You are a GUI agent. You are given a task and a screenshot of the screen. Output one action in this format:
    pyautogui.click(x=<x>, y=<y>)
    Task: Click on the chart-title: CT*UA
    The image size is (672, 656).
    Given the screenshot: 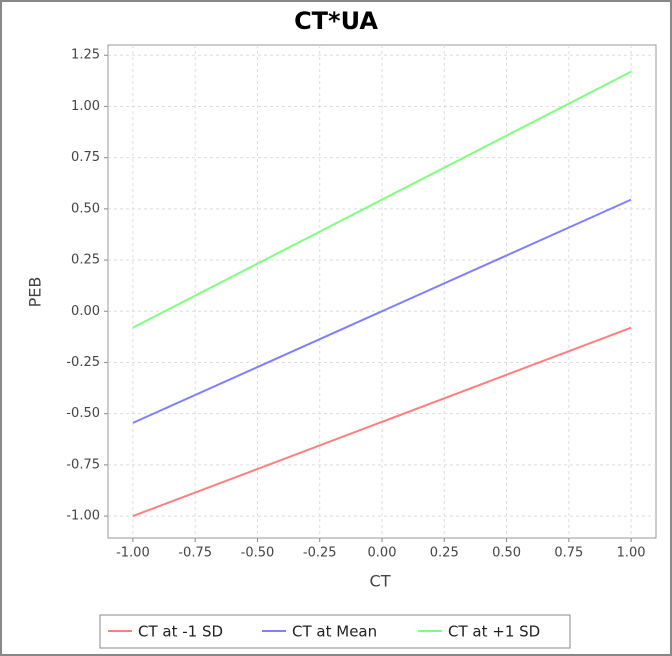 What is the action you would take?
    pyautogui.click(x=336, y=21)
    